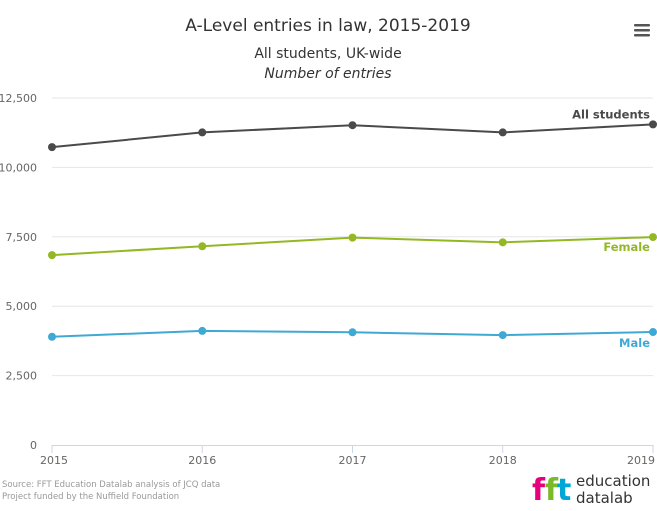 The image size is (657, 511). Describe the element at coordinates (22, 237) in the screenshot. I see `y-tick-label: 7,500` at that location.